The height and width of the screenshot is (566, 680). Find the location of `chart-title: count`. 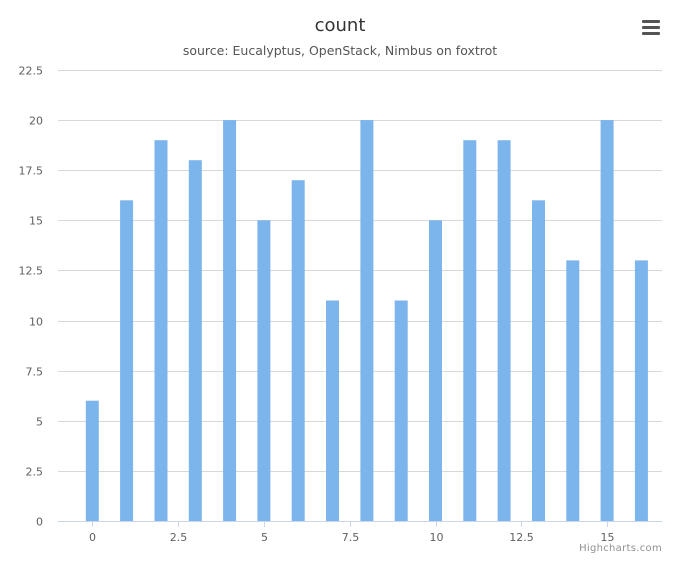

chart-title: count is located at coordinates (340, 25).